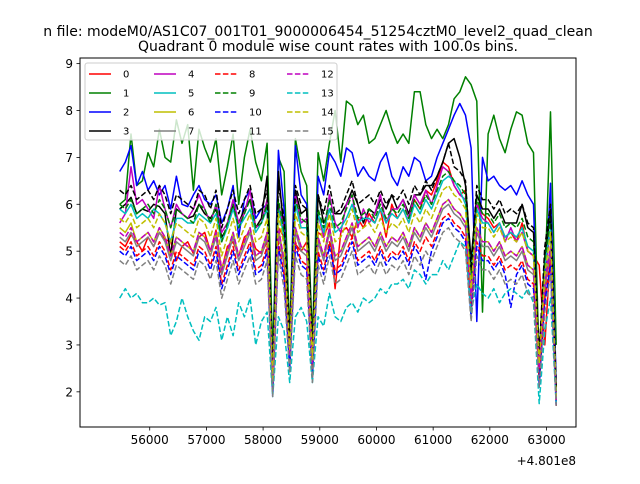 The image size is (640, 484). What do you see at coordinates (126, 75) in the screenshot?
I see `legend-label: 0` at bounding box center [126, 75].